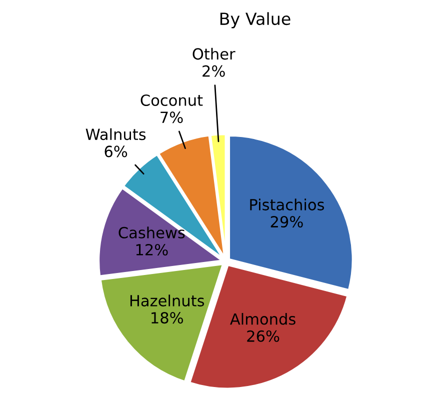 This screenshot has height=406, width=425. I want to click on data-label: 18%, so click(168, 318).